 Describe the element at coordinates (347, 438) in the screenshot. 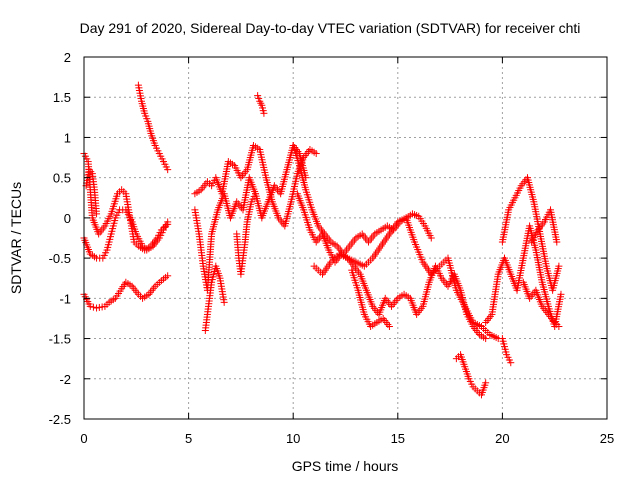

I see `x-tick-labels: 0 5 10 15 20 25` at that location.